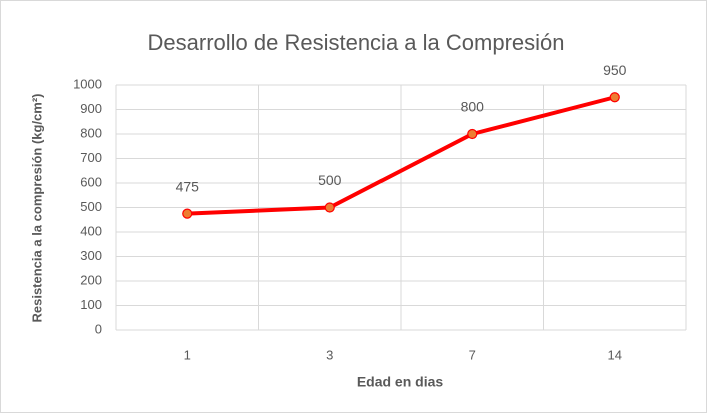 Image resolution: width=707 pixels, height=413 pixels. What do you see at coordinates (91, 108) in the screenshot?
I see `y-tick-label: 900` at bounding box center [91, 108].